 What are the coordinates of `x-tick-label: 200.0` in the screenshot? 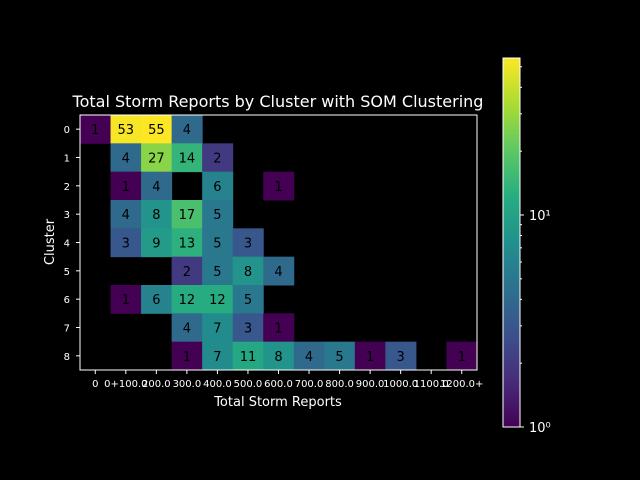 It's located at (156, 384).